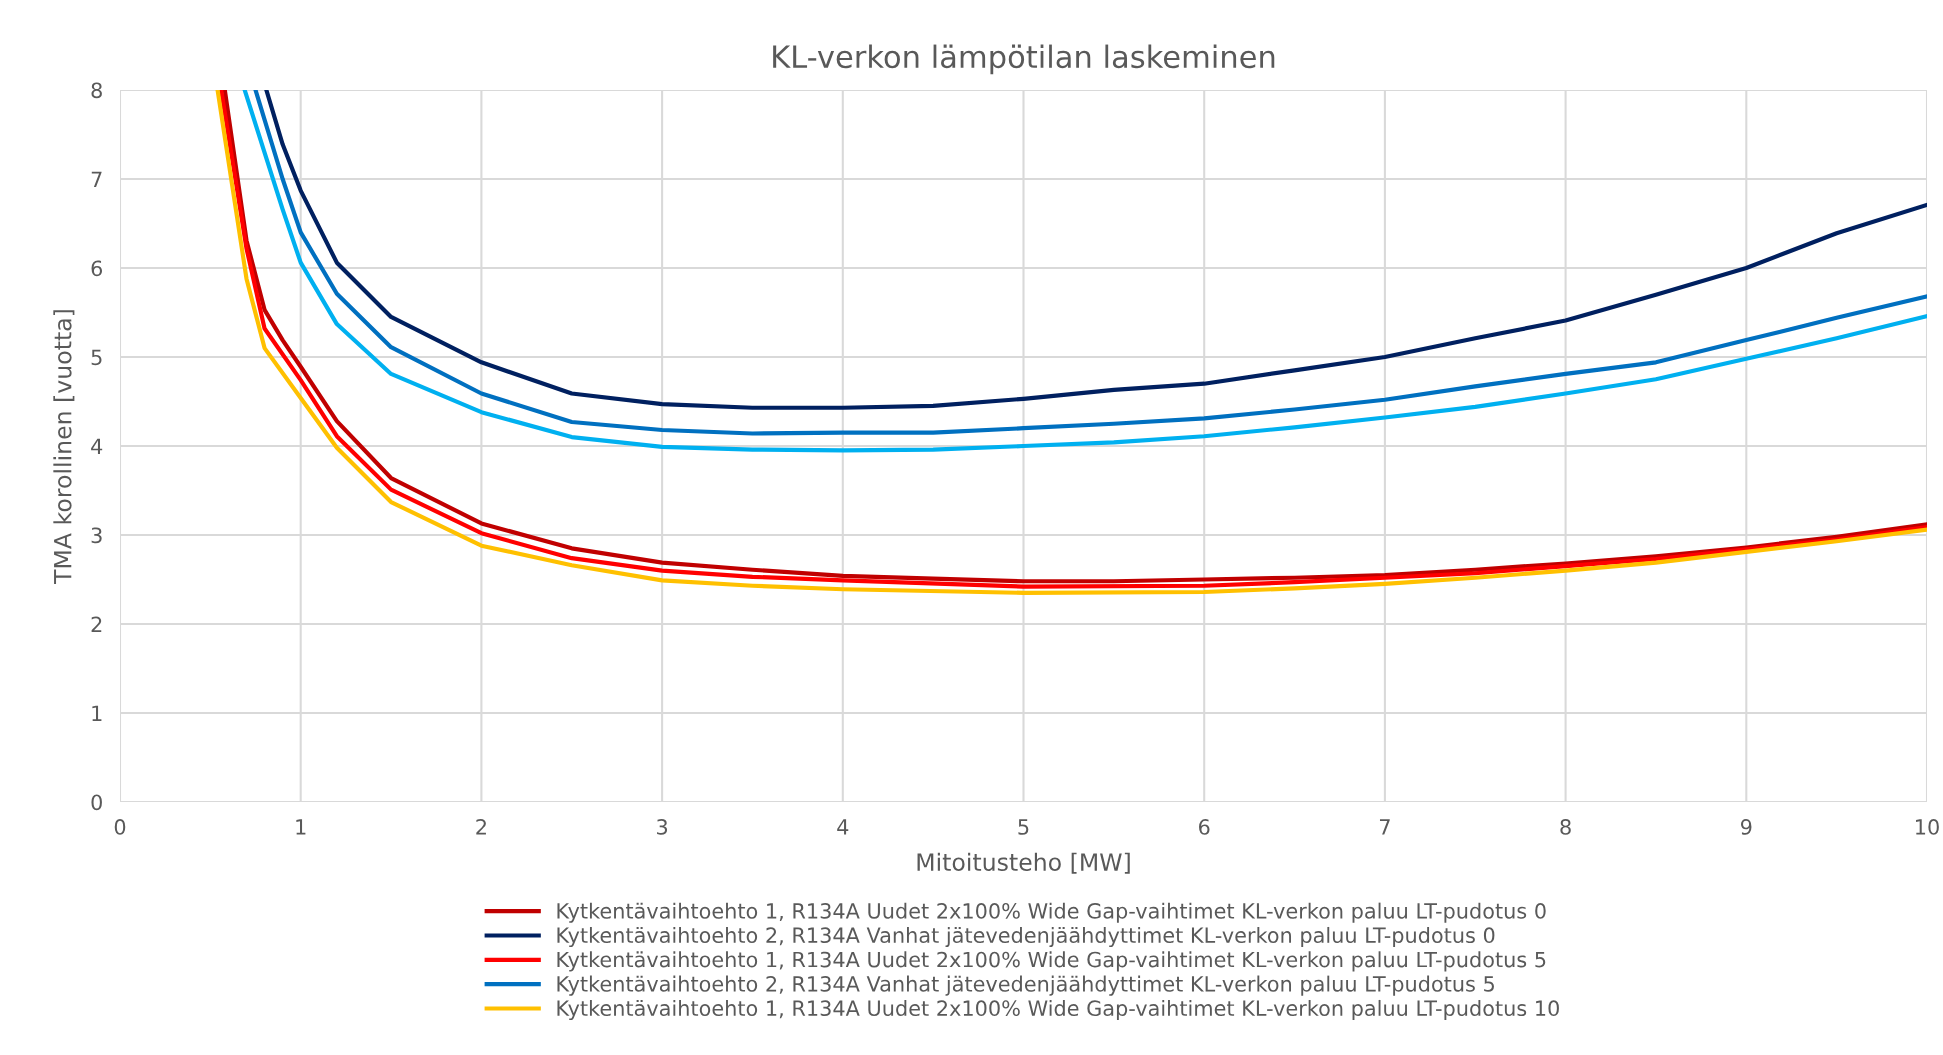 This screenshot has width=1943, height=1055. Describe the element at coordinates (96, 90) in the screenshot. I see `y-tick-label: 8` at that location.